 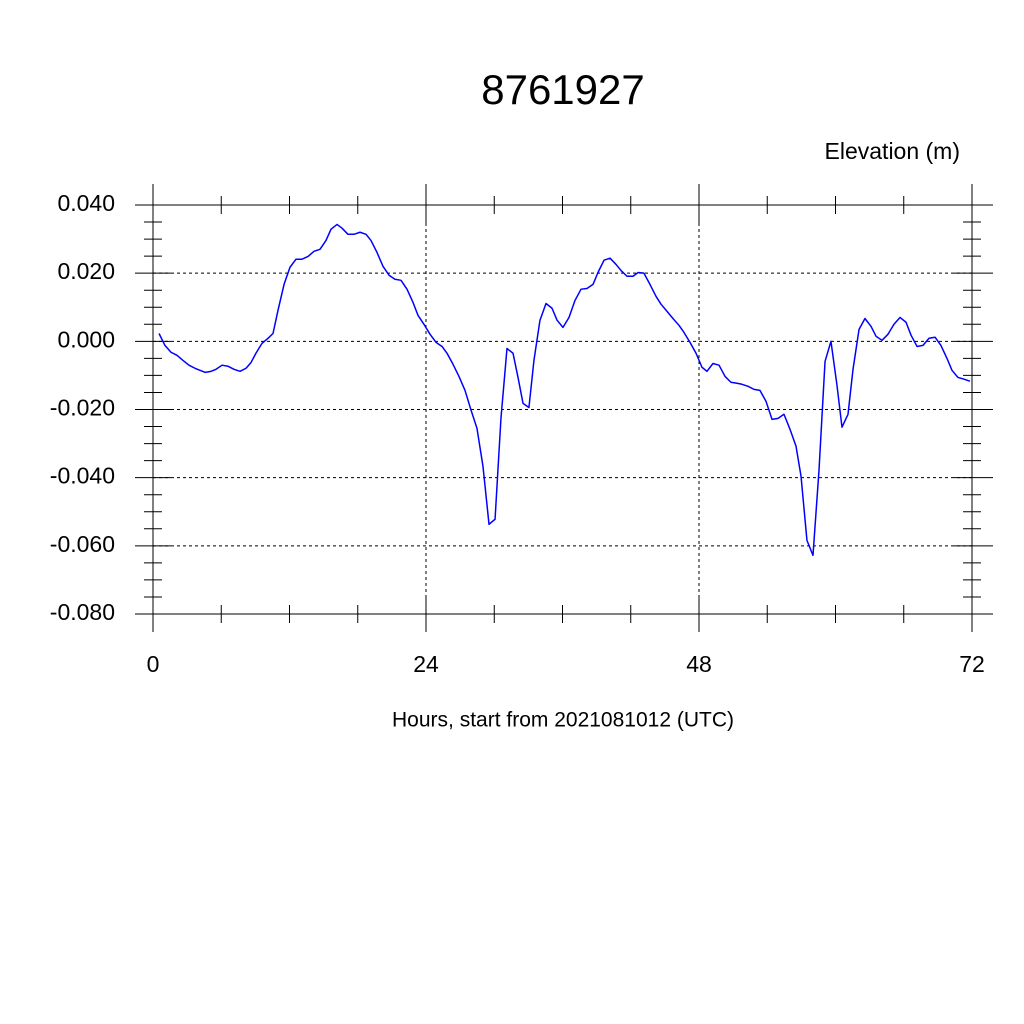 I want to click on x-axis-label: Hours, start from 2021081012 (UTC), so click(x=563, y=720).